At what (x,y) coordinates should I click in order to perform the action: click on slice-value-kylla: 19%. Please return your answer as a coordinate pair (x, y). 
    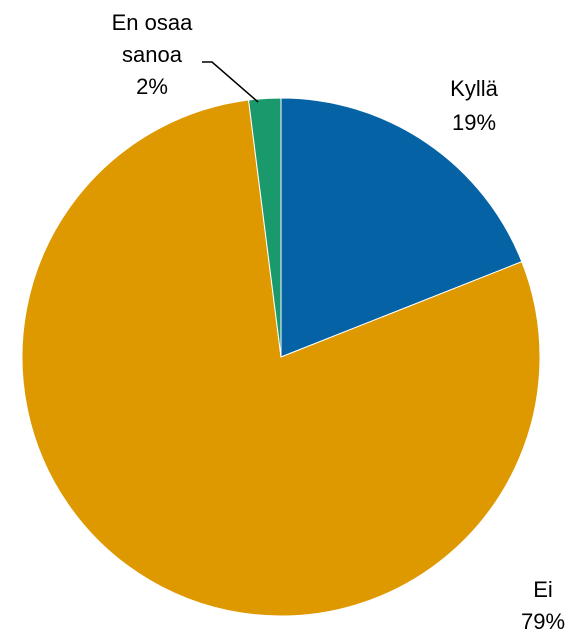
    Looking at the image, I should click on (474, 122).